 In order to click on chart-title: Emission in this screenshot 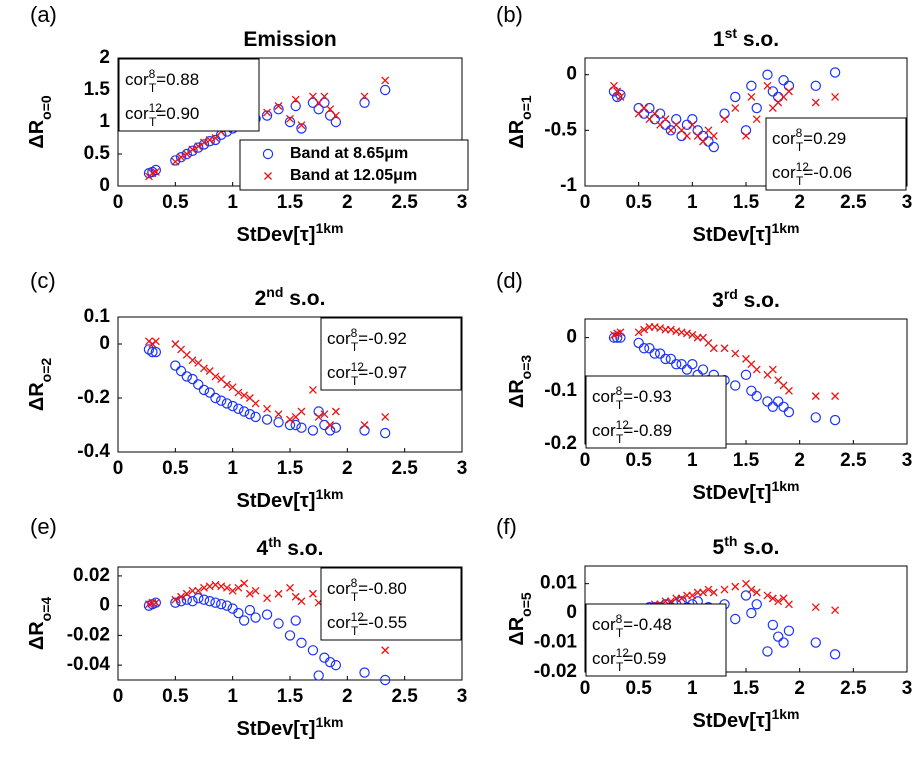, I will do `click(289, 39)`.